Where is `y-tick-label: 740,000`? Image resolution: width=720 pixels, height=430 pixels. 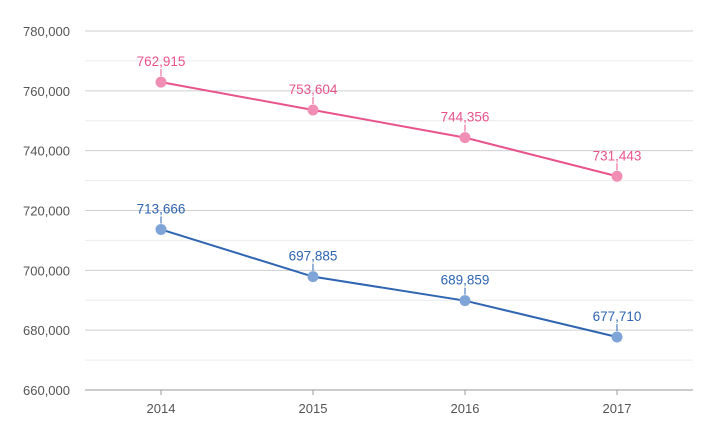
y-tick-label: 740,000 is located at coordinates (46, 151).